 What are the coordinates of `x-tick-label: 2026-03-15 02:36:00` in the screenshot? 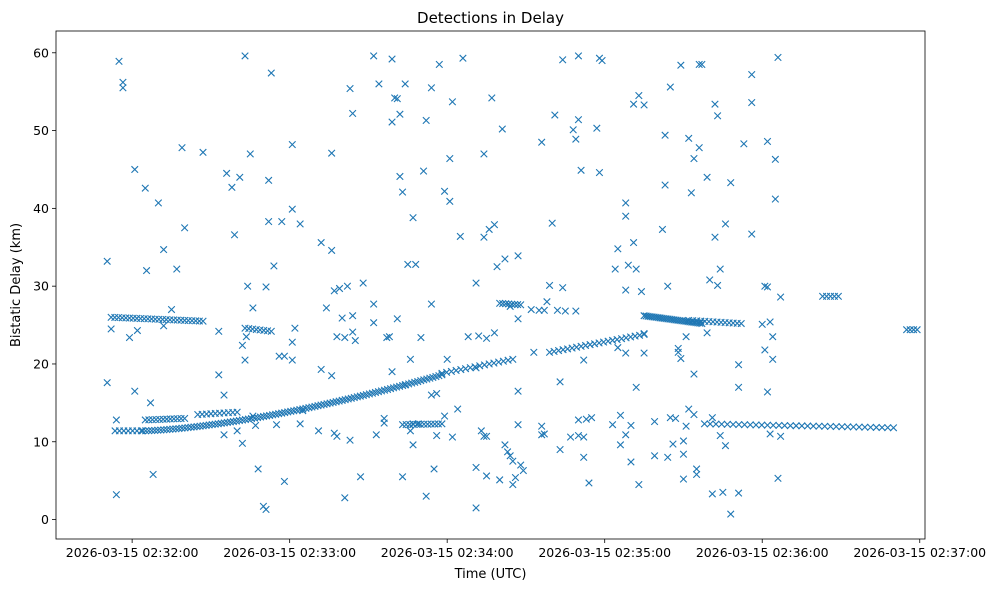 It's located at (762, 552).